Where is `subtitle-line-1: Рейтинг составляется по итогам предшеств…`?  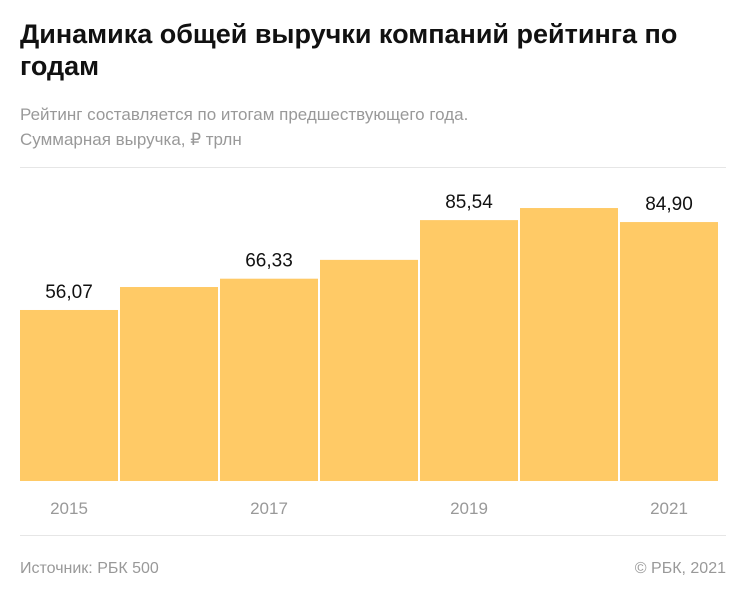
subtitle-line-1: Рейтинг составляется по итогам предшеств… is located at coordinates (244, 114).